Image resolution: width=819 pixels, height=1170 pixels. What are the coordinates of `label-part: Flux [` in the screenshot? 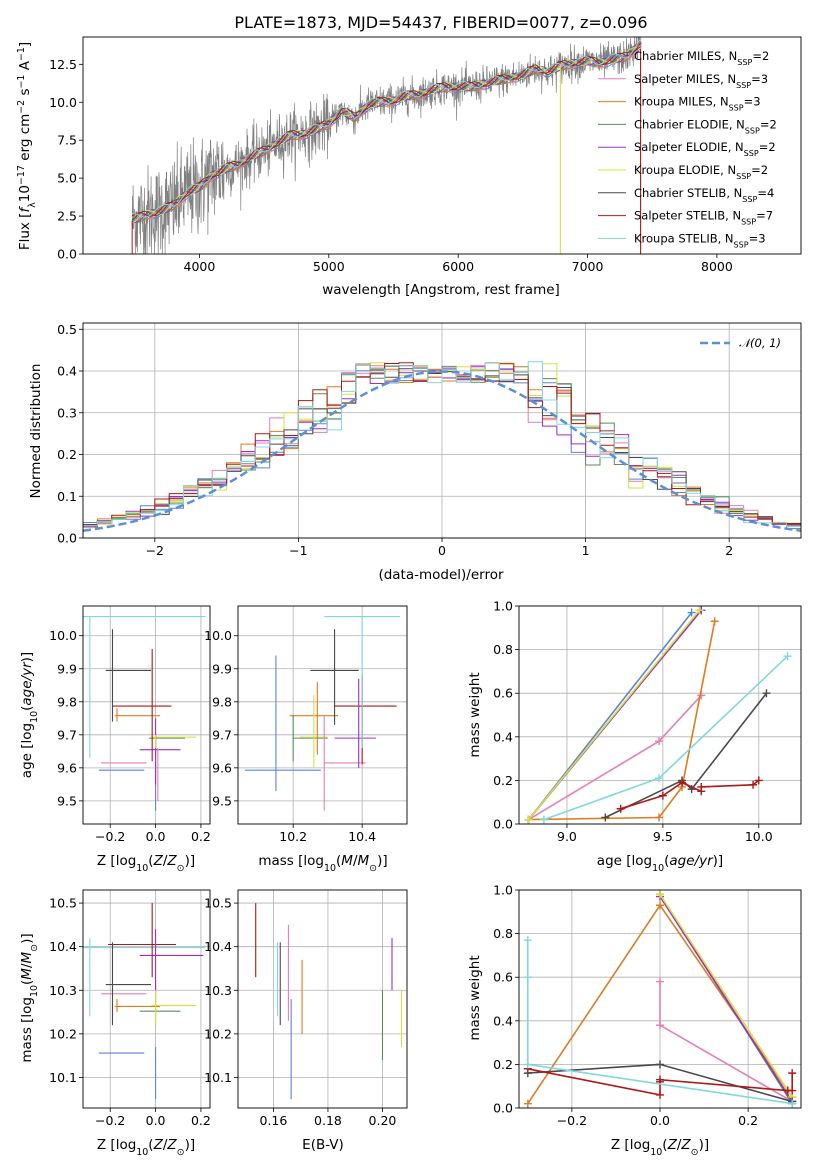 It's located at (25, 232).